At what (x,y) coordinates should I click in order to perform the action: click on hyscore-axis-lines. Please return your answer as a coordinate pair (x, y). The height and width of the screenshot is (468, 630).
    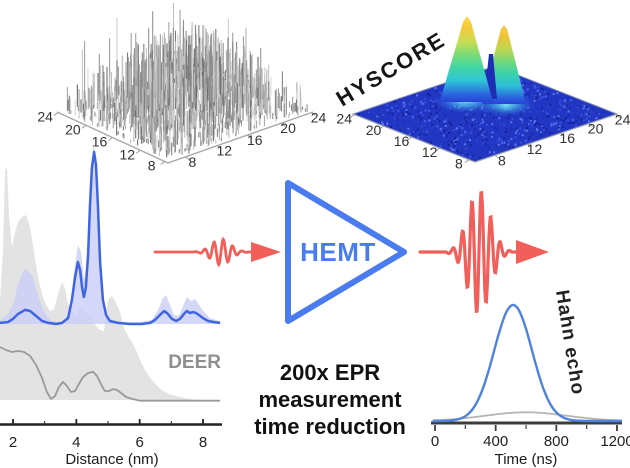
    Looking at the image, I should click on (485, 138).